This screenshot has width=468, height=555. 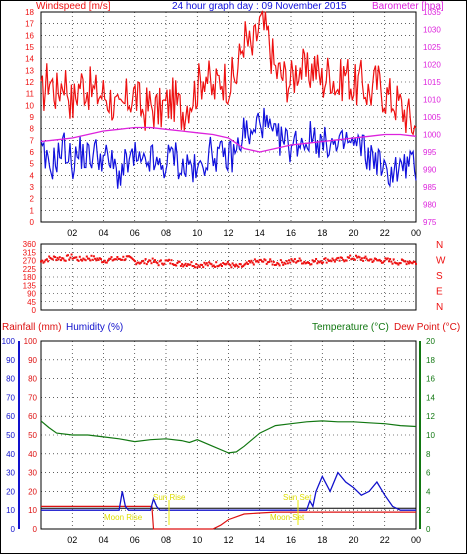 What do you see at coordinates (32, 416) in the screenshot?
I see `rain-ytick-label: 60` at bounding box center [32, 416].